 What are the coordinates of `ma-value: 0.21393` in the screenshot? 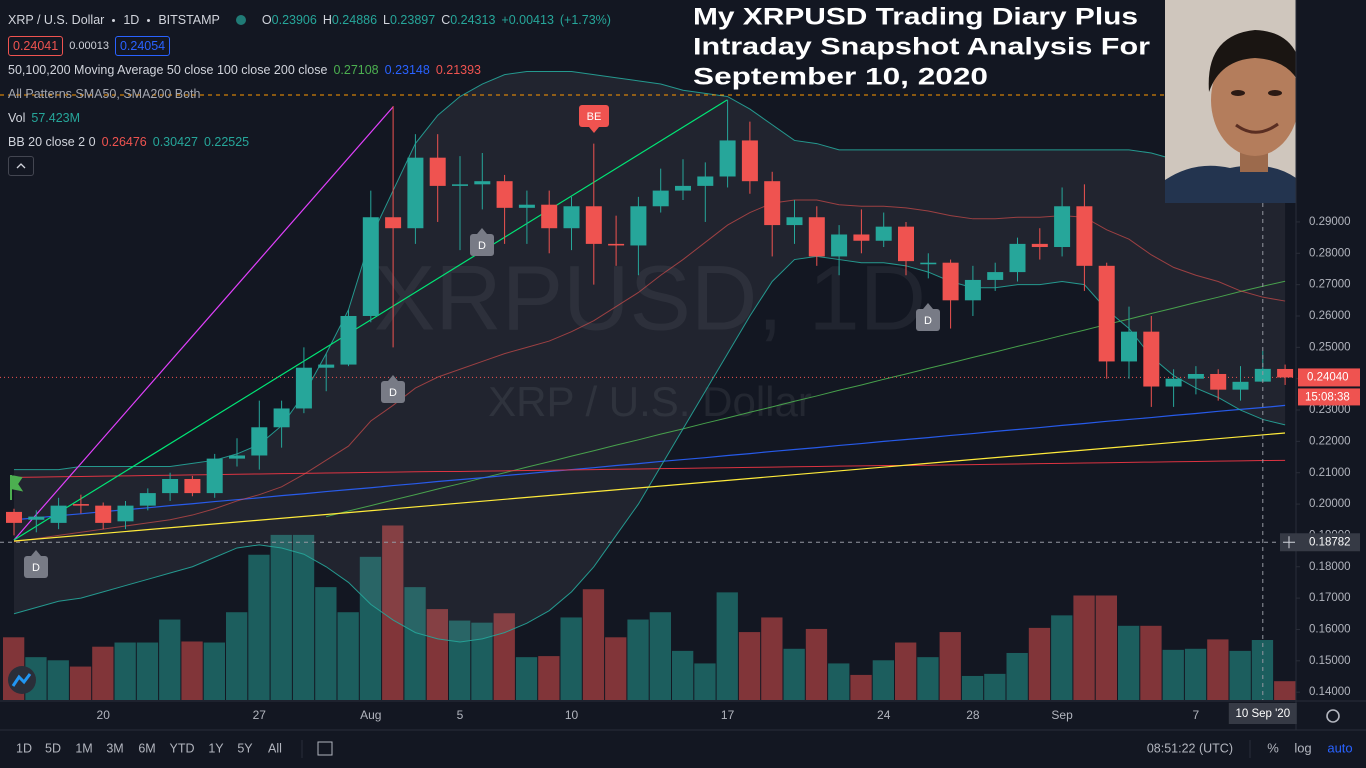 It's located at (458, 70).